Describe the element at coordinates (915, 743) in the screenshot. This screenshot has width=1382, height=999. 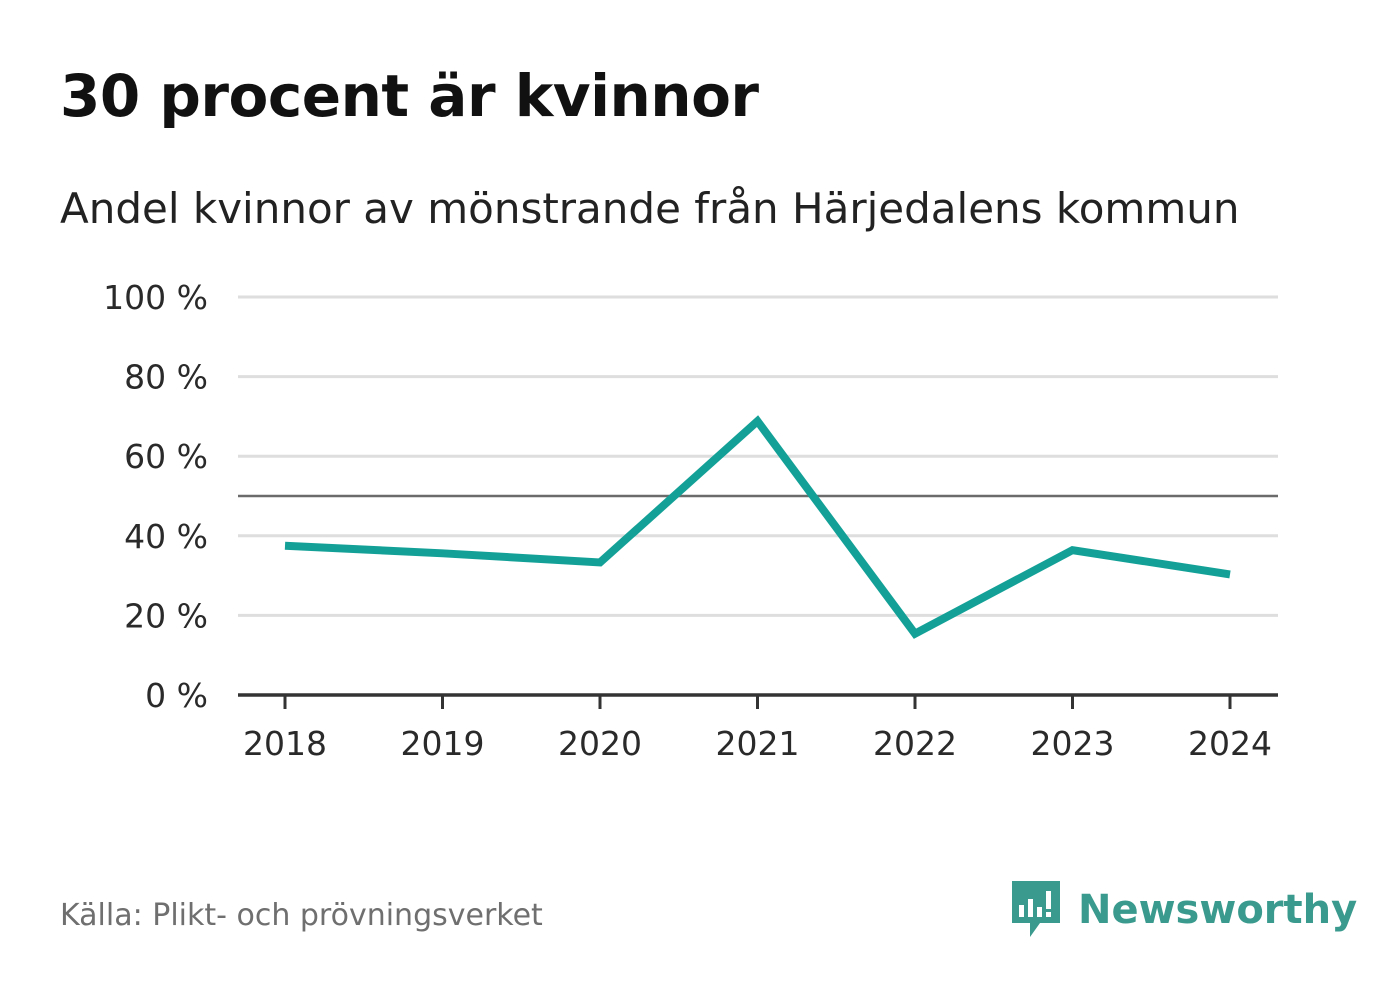
I see `x-tick-label: 2022` at that location.